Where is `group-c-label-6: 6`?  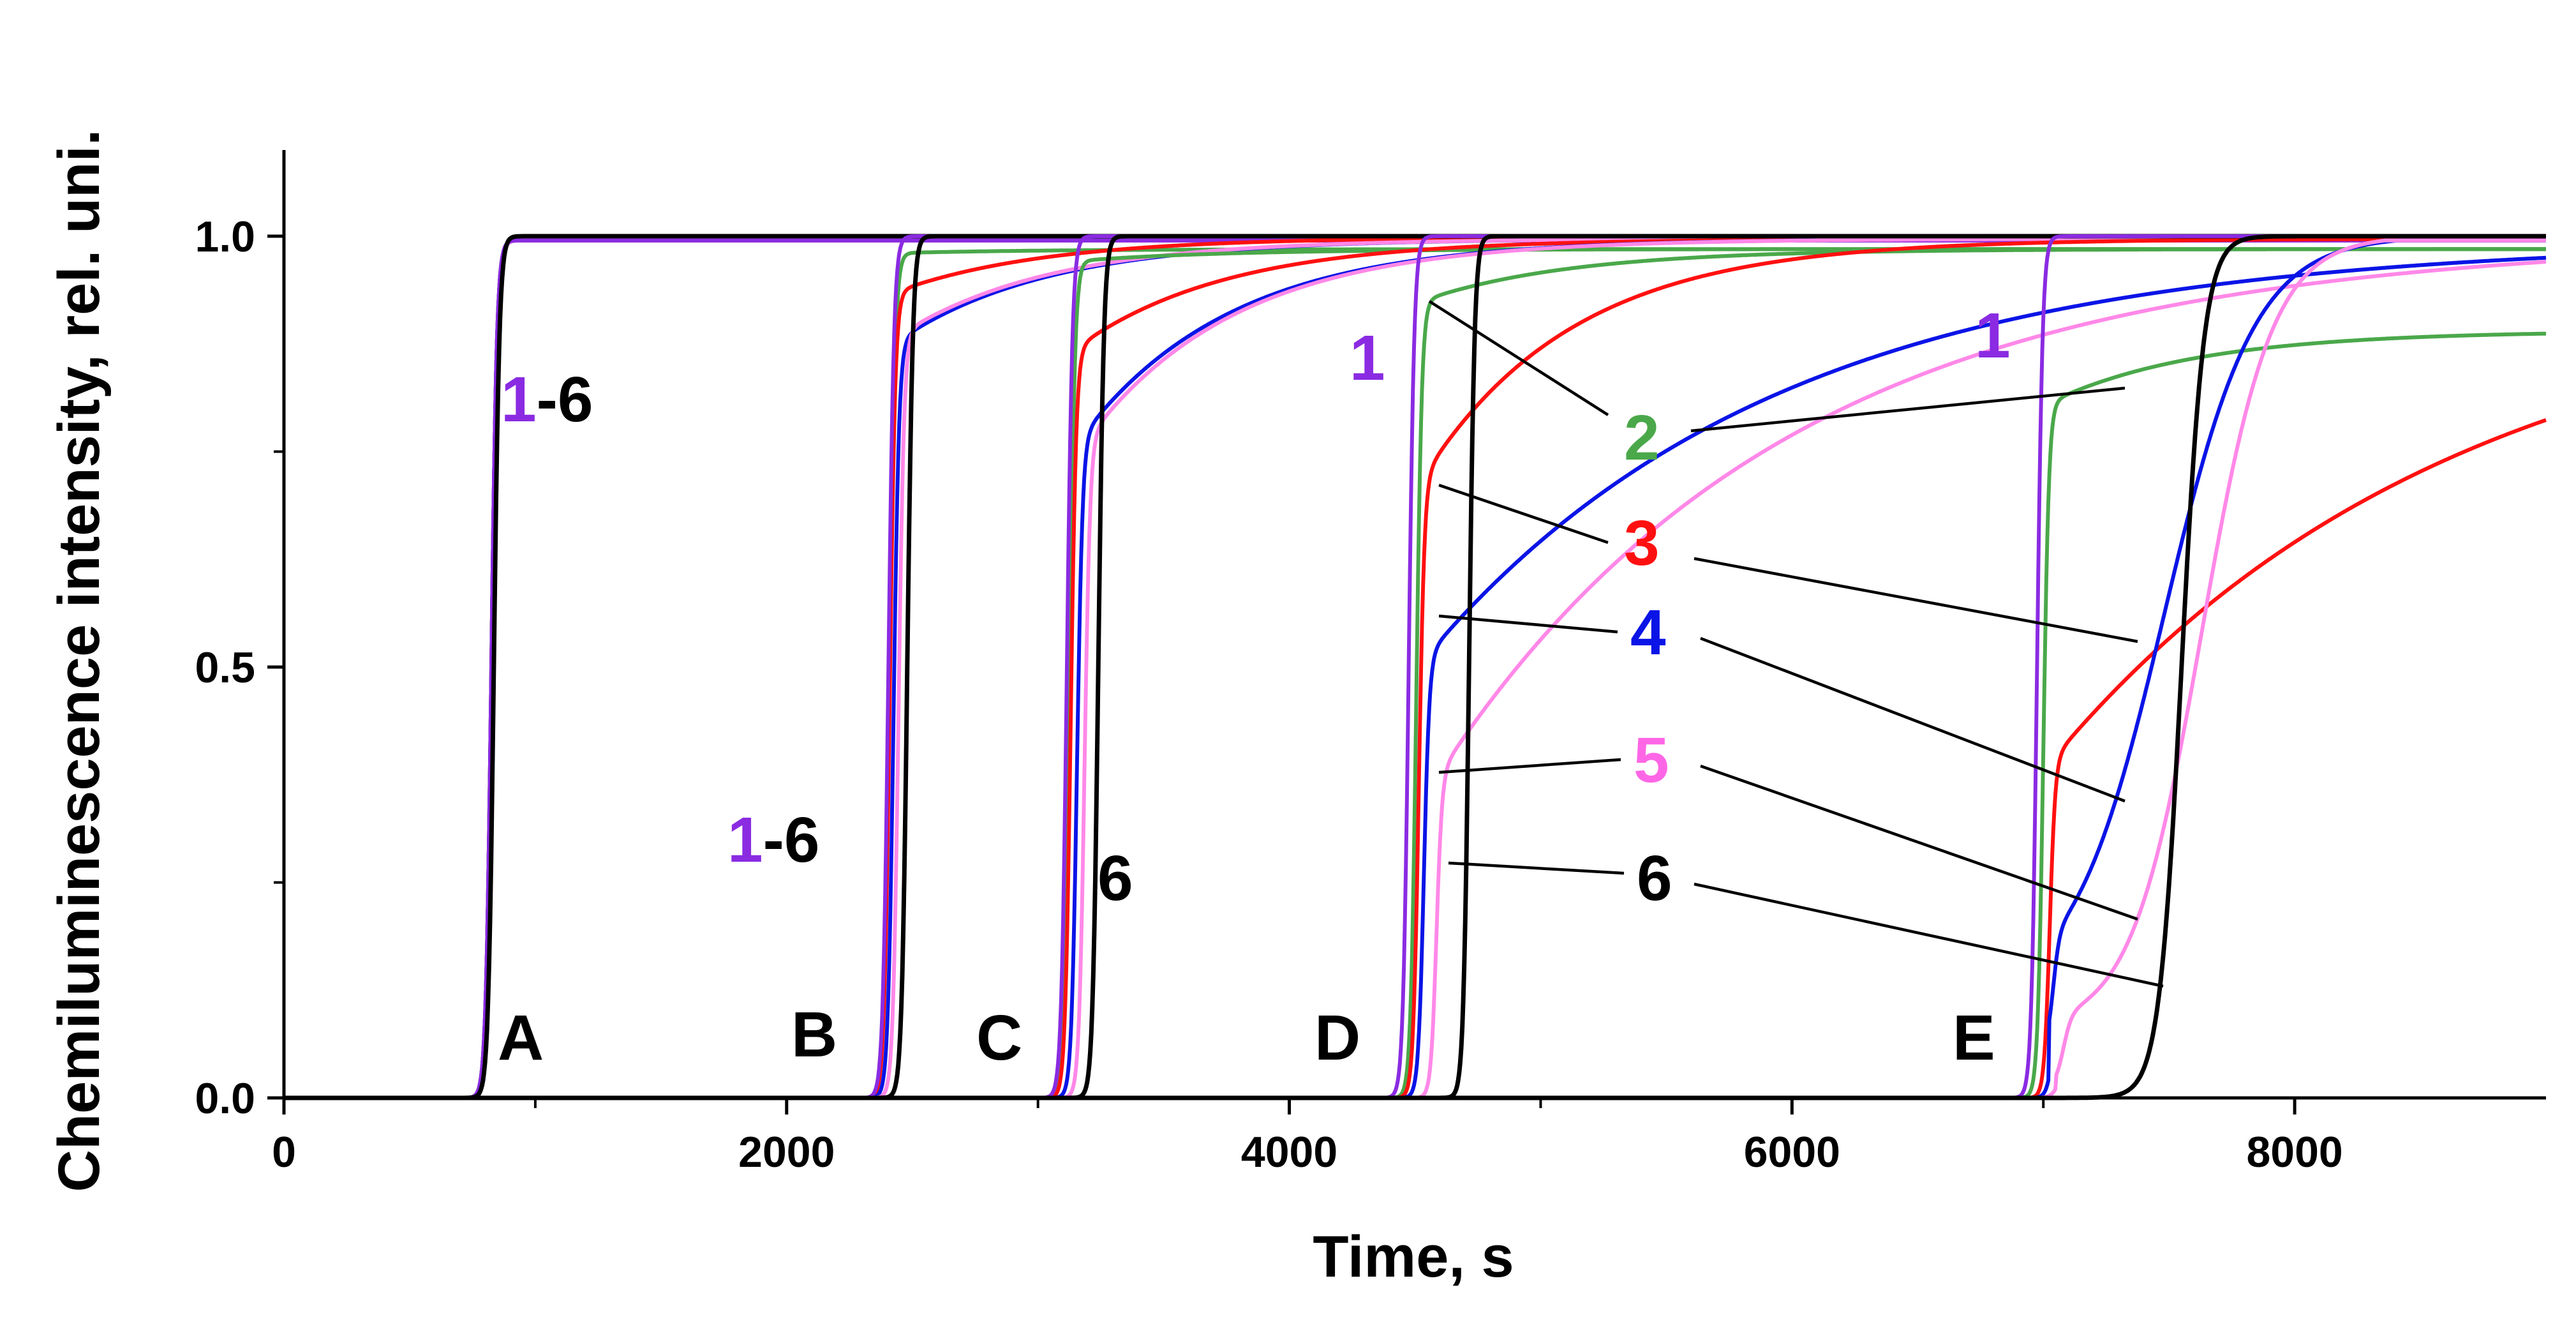
group-c-label-6: 6 is located at coordinates (1115, 878).